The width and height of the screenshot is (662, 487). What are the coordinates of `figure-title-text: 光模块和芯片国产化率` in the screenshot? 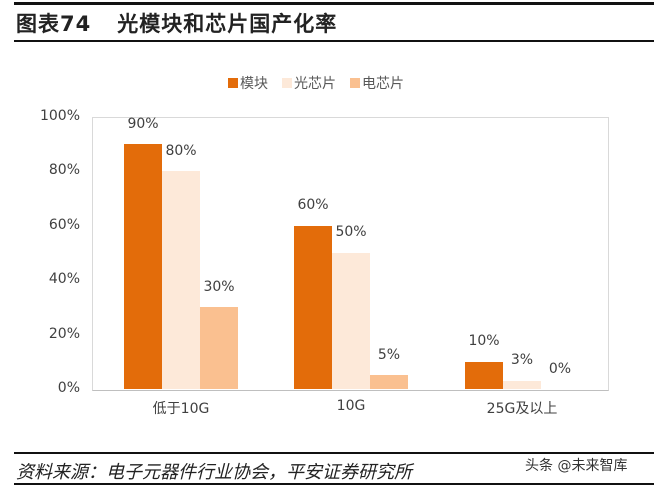 It's located at (227, 24).